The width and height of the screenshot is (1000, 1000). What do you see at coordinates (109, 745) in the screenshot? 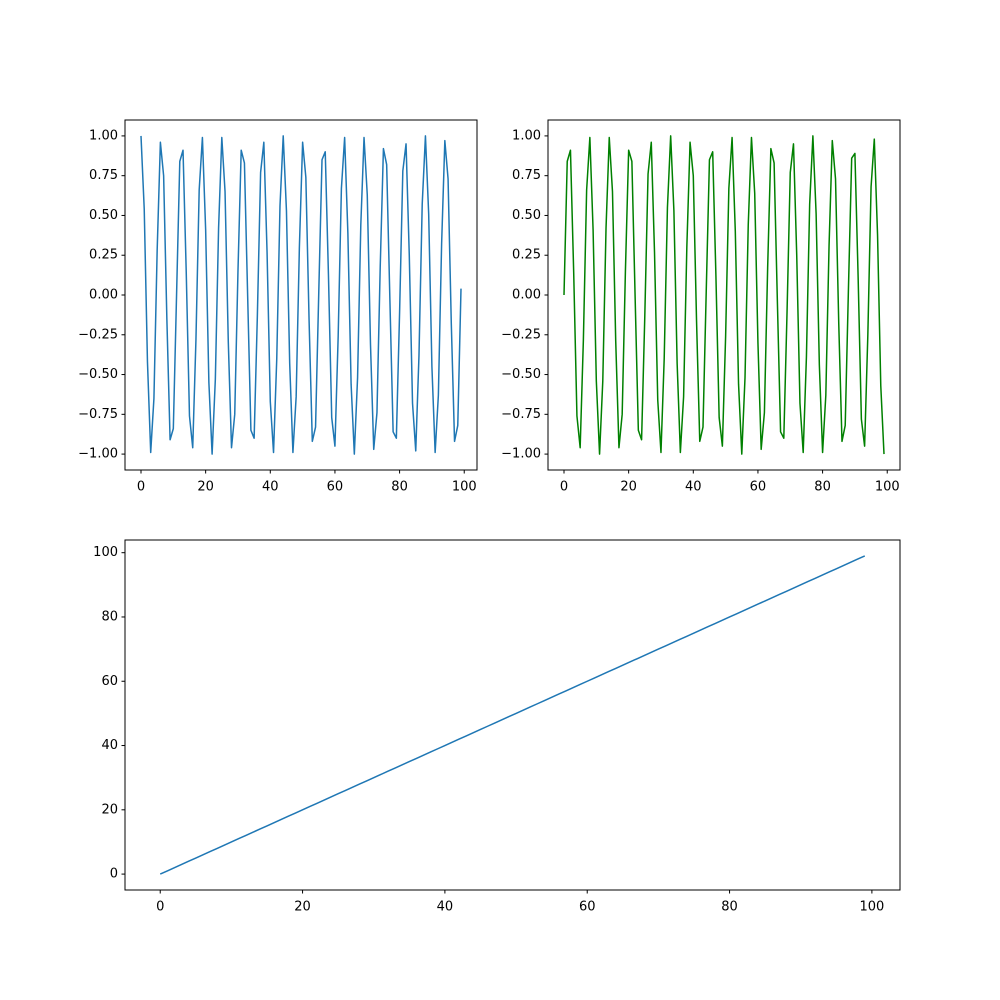
I see `y-tick-label: 40` at bounding box center [109, 745].